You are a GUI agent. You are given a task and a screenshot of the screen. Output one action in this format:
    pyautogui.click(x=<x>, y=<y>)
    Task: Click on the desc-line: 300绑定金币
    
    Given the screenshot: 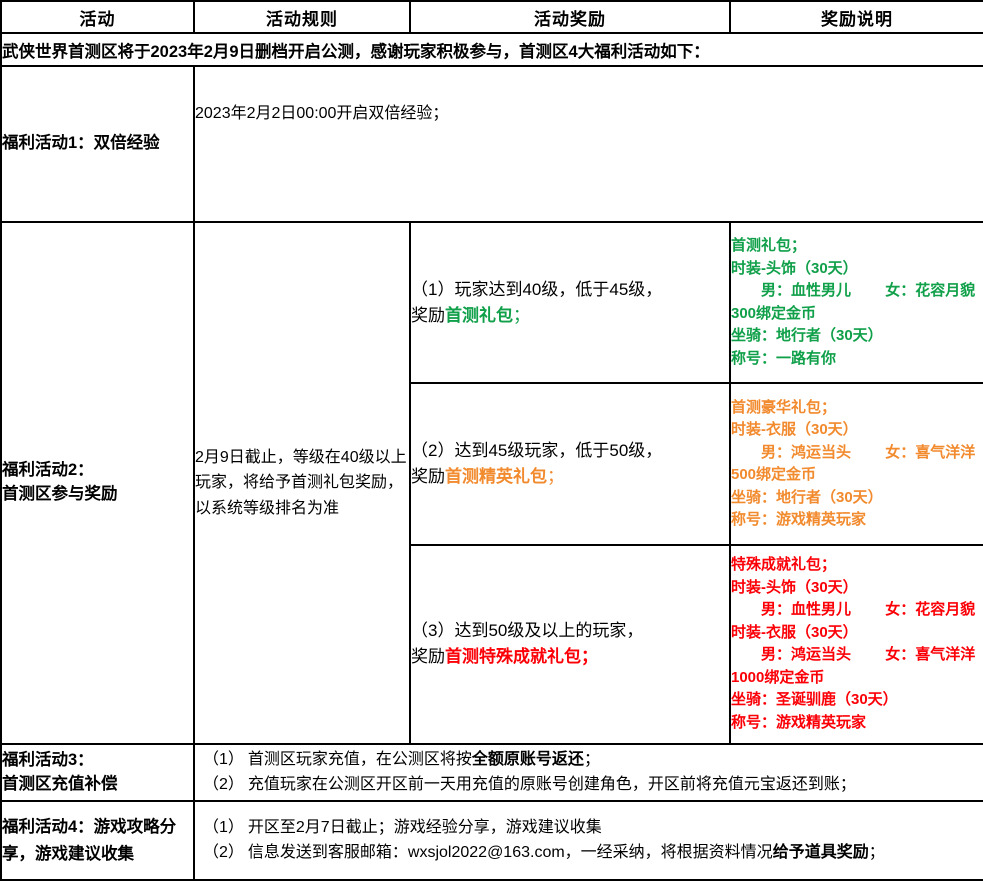 What is the action you would take?
    pyautogui.click(x=774, y=313)
    